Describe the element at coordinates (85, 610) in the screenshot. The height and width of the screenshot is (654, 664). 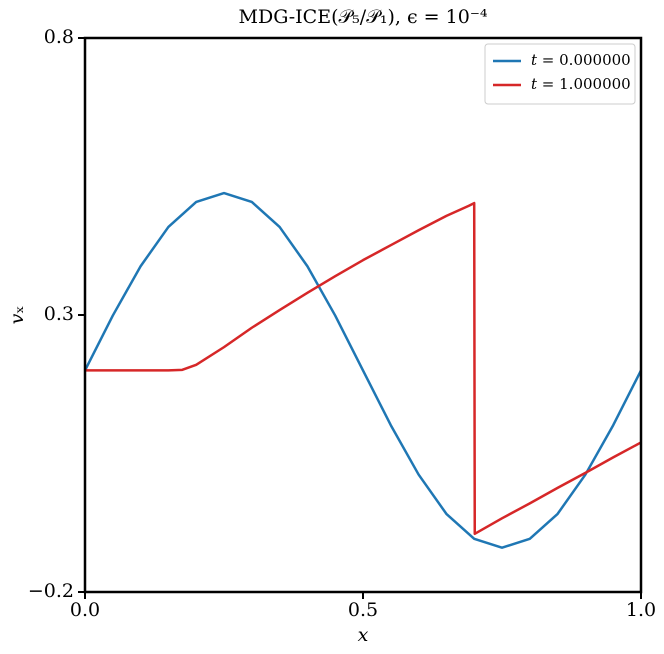
I see `x-tick-label: 0.0` at that location.